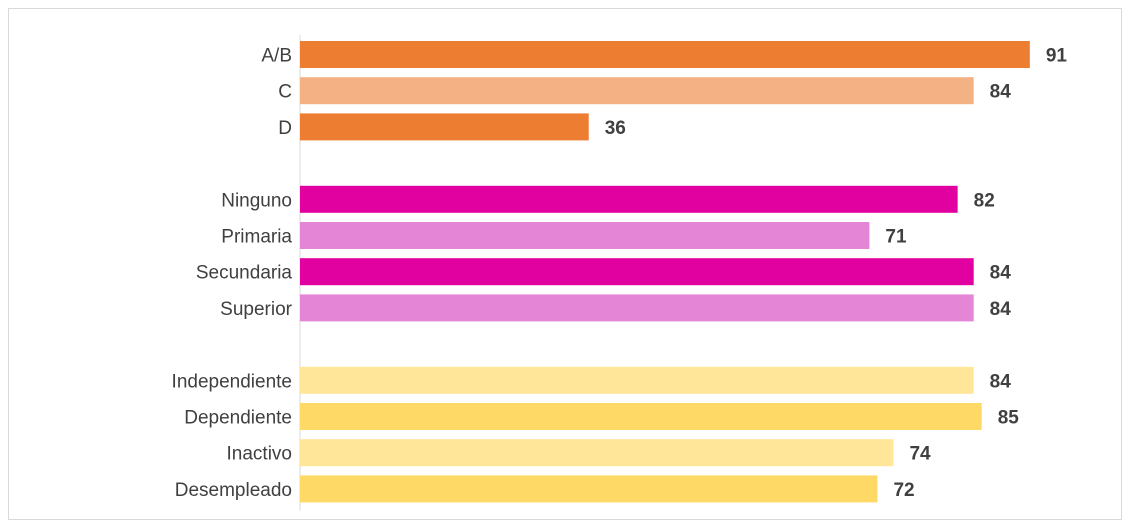 This screenshot has height=523, width=1130. I want to click on value-label-ninguno: 82, so click(984, 200).